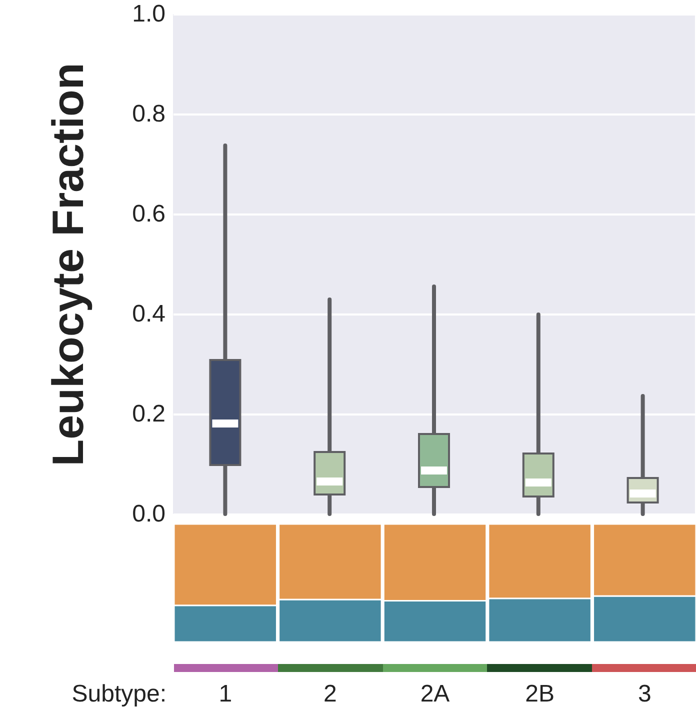 The height and width of the screenshot is (722, 696). What do you see at coordinates (69, 264) in the screenshot?
I see `y-axis-title: Leukocyte Fraction` at bounding box center [69, 264].